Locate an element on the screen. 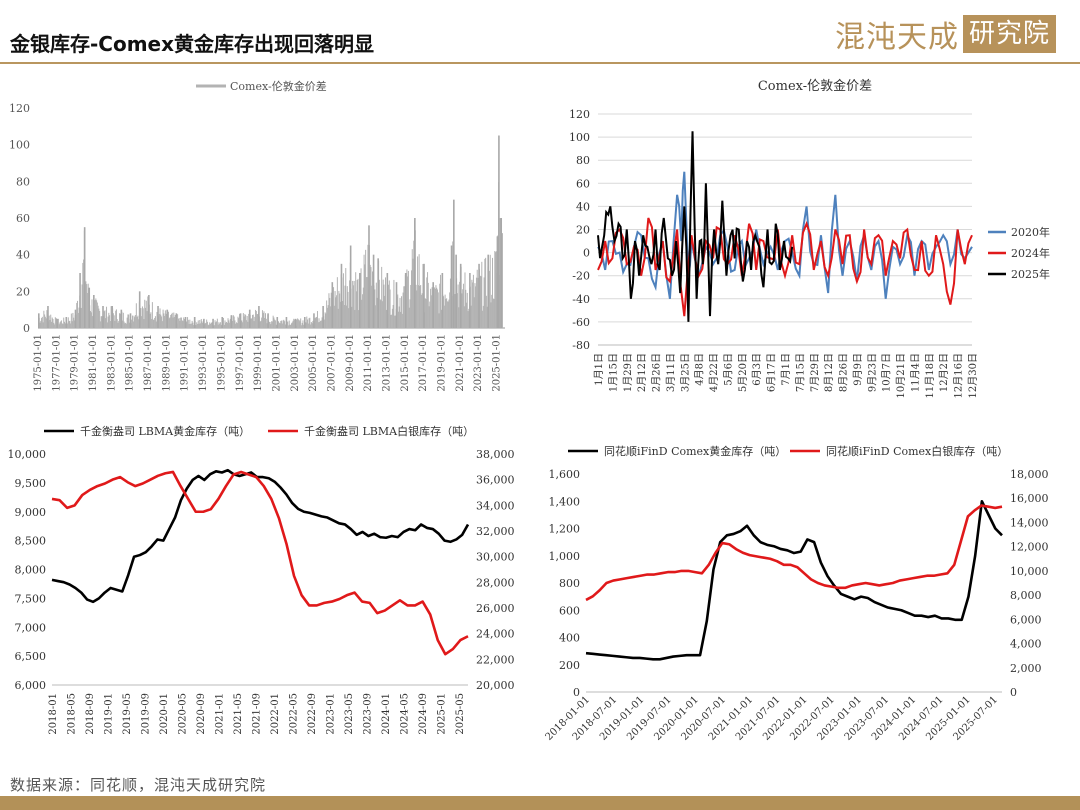 This screenshot has width=1080, height=810. y-right-tick-label: 6,000 is located at coordinates (1026, 619).